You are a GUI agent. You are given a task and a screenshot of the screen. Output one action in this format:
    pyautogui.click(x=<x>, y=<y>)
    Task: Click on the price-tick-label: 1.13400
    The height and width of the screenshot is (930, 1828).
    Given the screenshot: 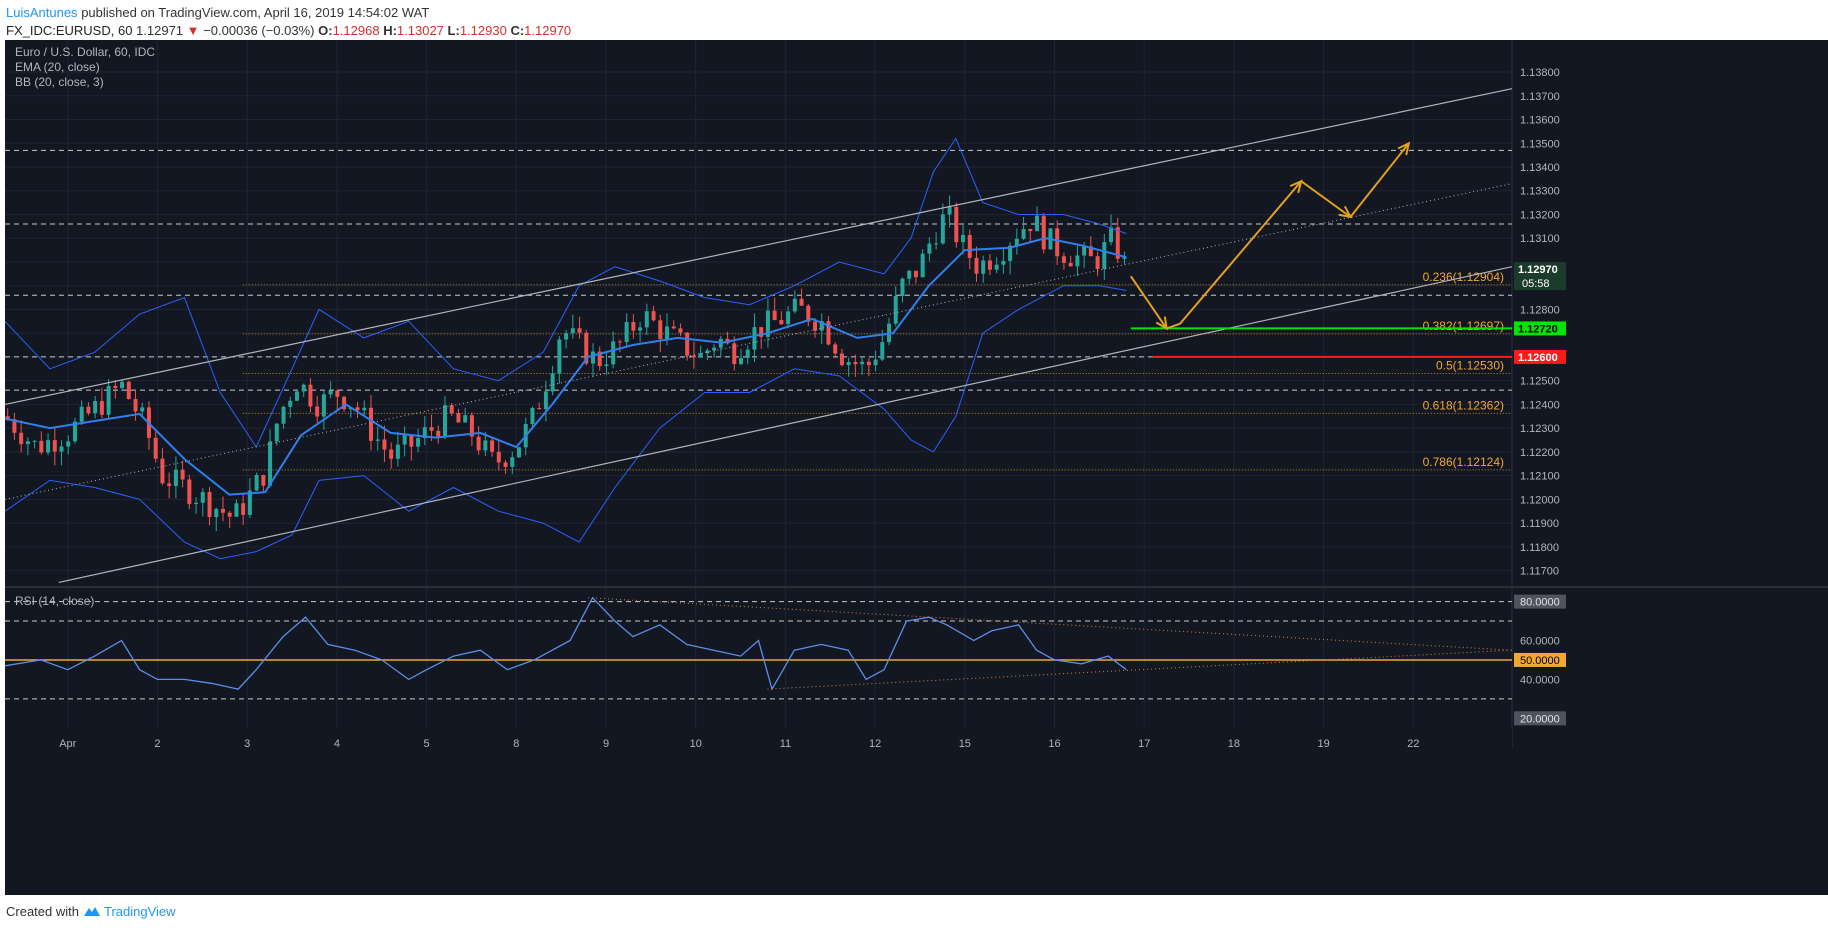 What is the action you would take?
    pyautogui.click(x=1540, y=168)
    